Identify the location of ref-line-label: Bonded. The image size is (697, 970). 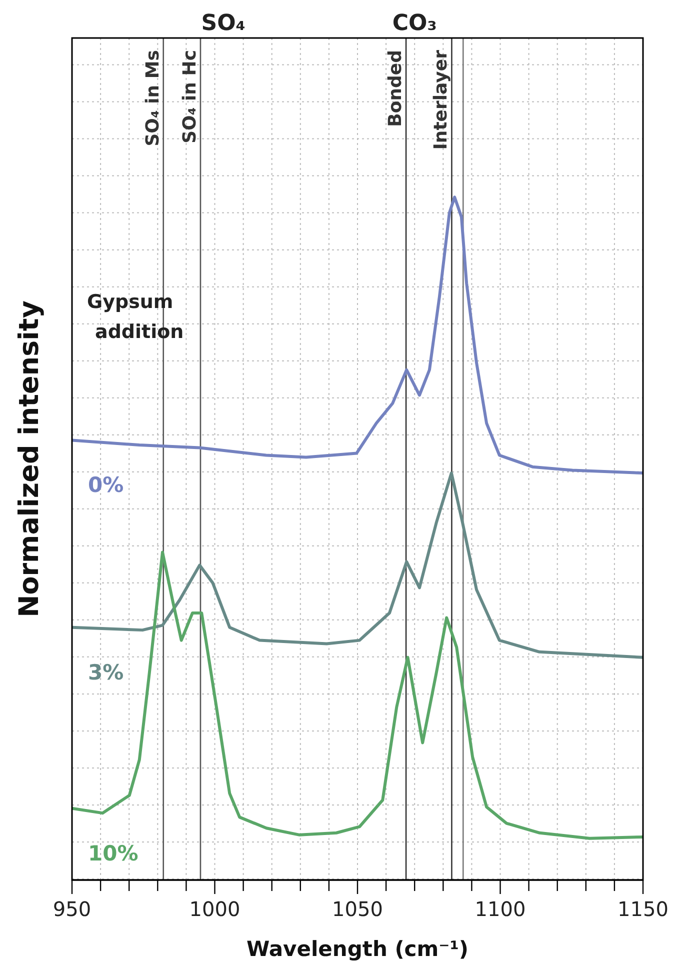
(395, 88).